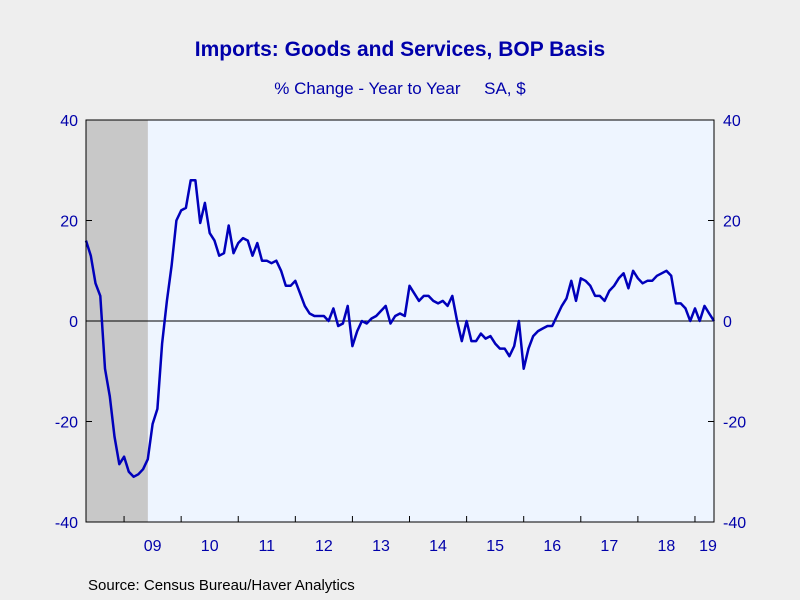 The height and width of the screenshot is (600, 800). What do you see at coordinates (667, 546) in the screenshot?
I see `x-tick-label: 18` at bounding box center [667, 546].